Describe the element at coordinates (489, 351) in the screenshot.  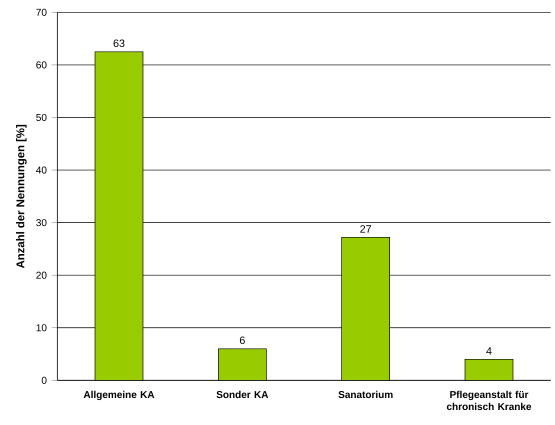
I see `data-label: 4` at that location.